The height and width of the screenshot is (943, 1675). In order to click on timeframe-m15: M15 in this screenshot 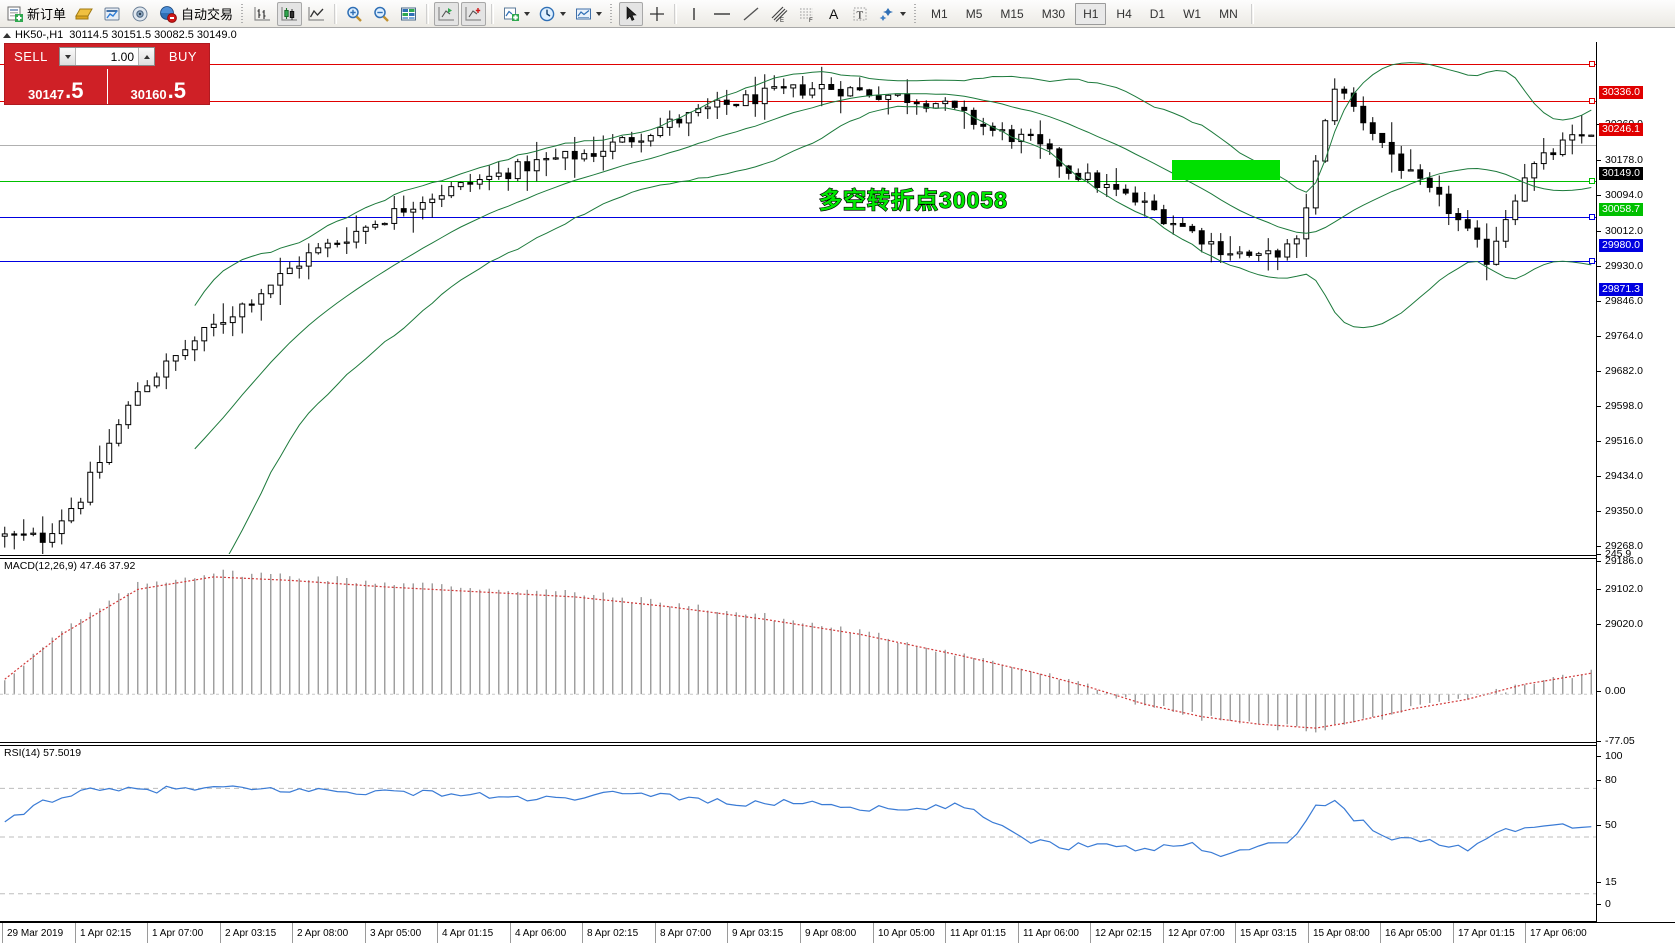, I will do `click(1012, 13)`.